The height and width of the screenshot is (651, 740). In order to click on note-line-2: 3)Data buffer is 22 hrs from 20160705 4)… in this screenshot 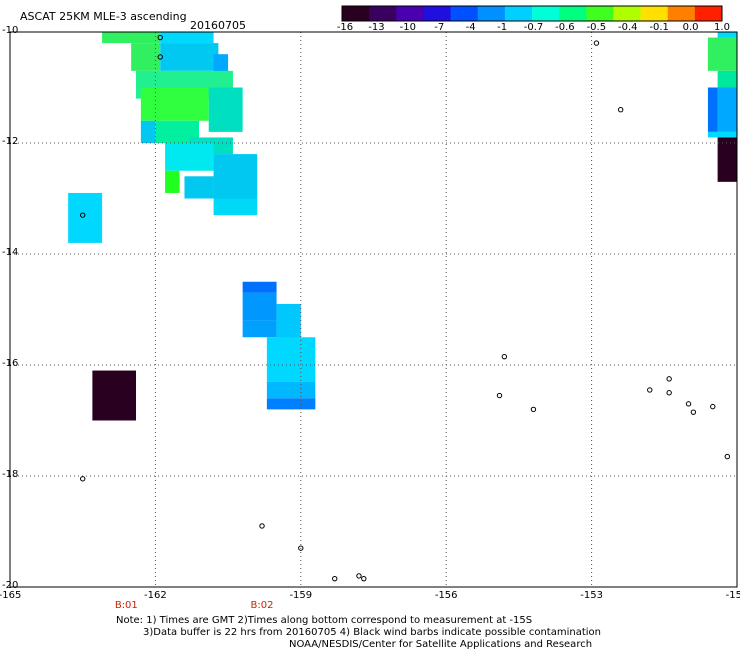, I will do `click(372, 632)`.